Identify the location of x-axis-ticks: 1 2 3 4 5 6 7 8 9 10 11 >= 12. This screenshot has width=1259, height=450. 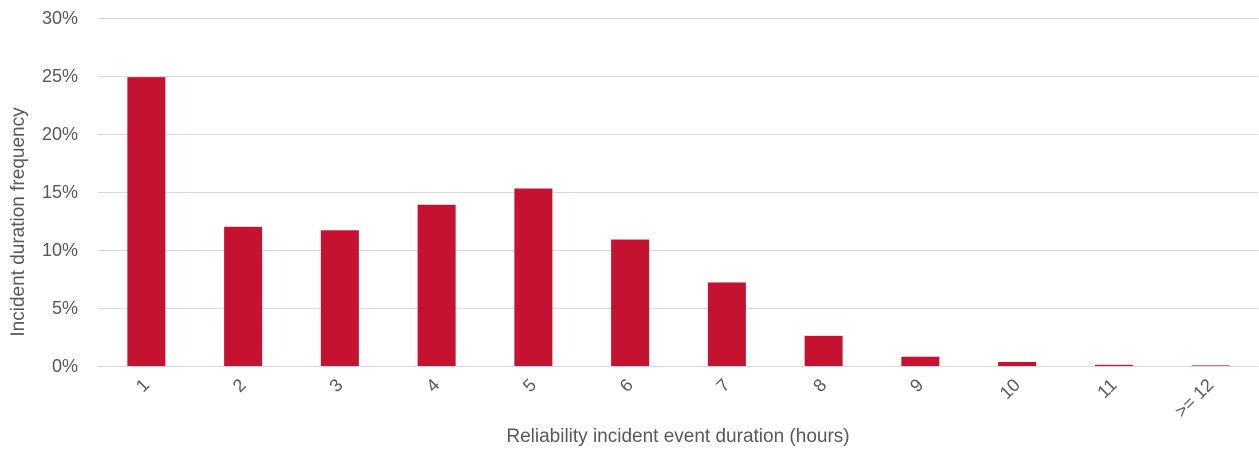
(674, 398).